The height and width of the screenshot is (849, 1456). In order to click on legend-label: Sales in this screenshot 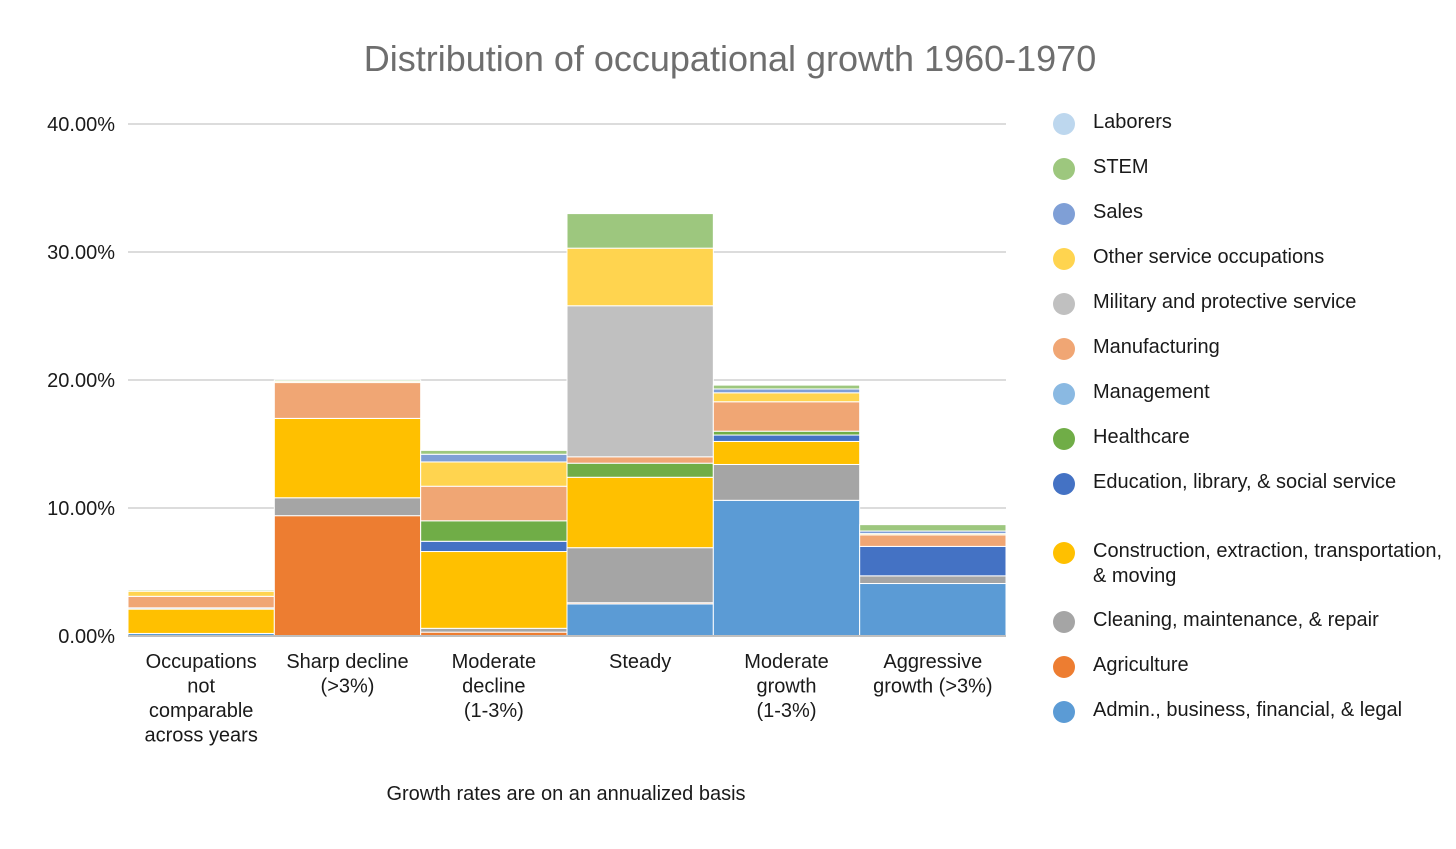, I will do `click(1118, 212)`.